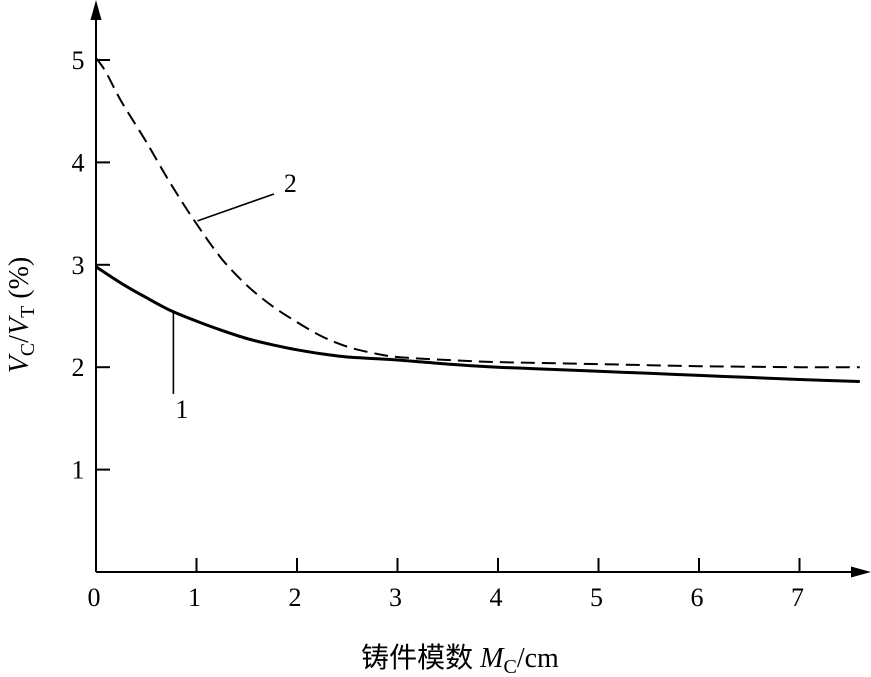  I want to click on y-tick-label-2: 2, so click(78, 367).